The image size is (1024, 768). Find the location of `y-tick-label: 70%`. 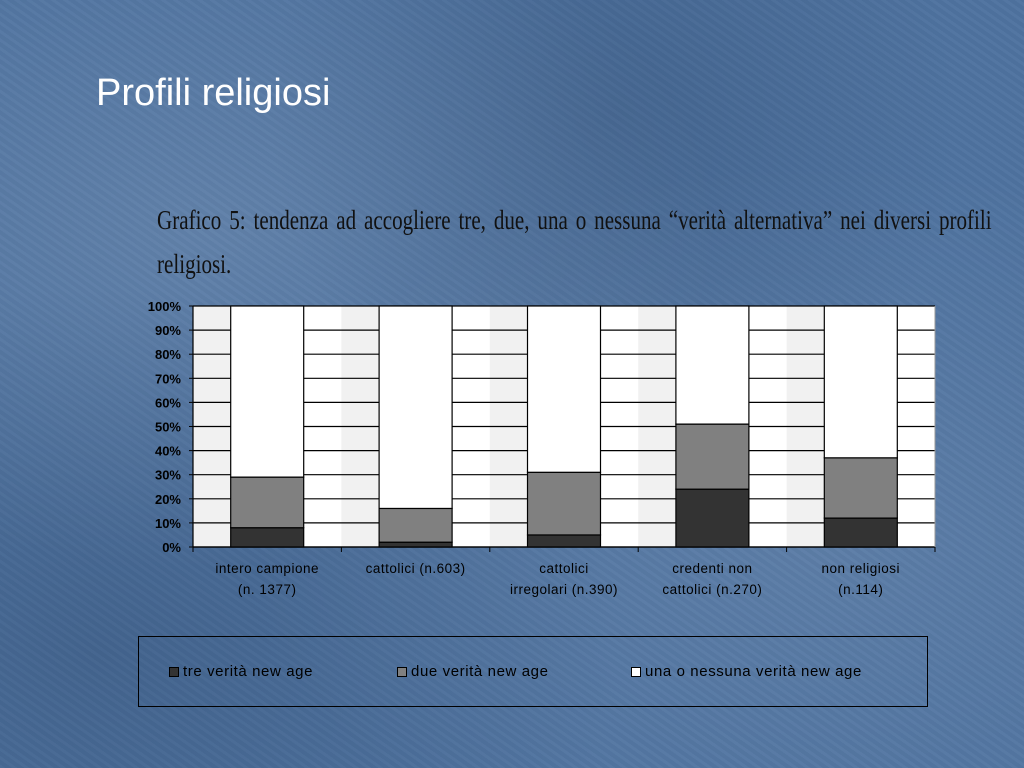

y-tick-label: 70% is located at coordinates (168, 378).